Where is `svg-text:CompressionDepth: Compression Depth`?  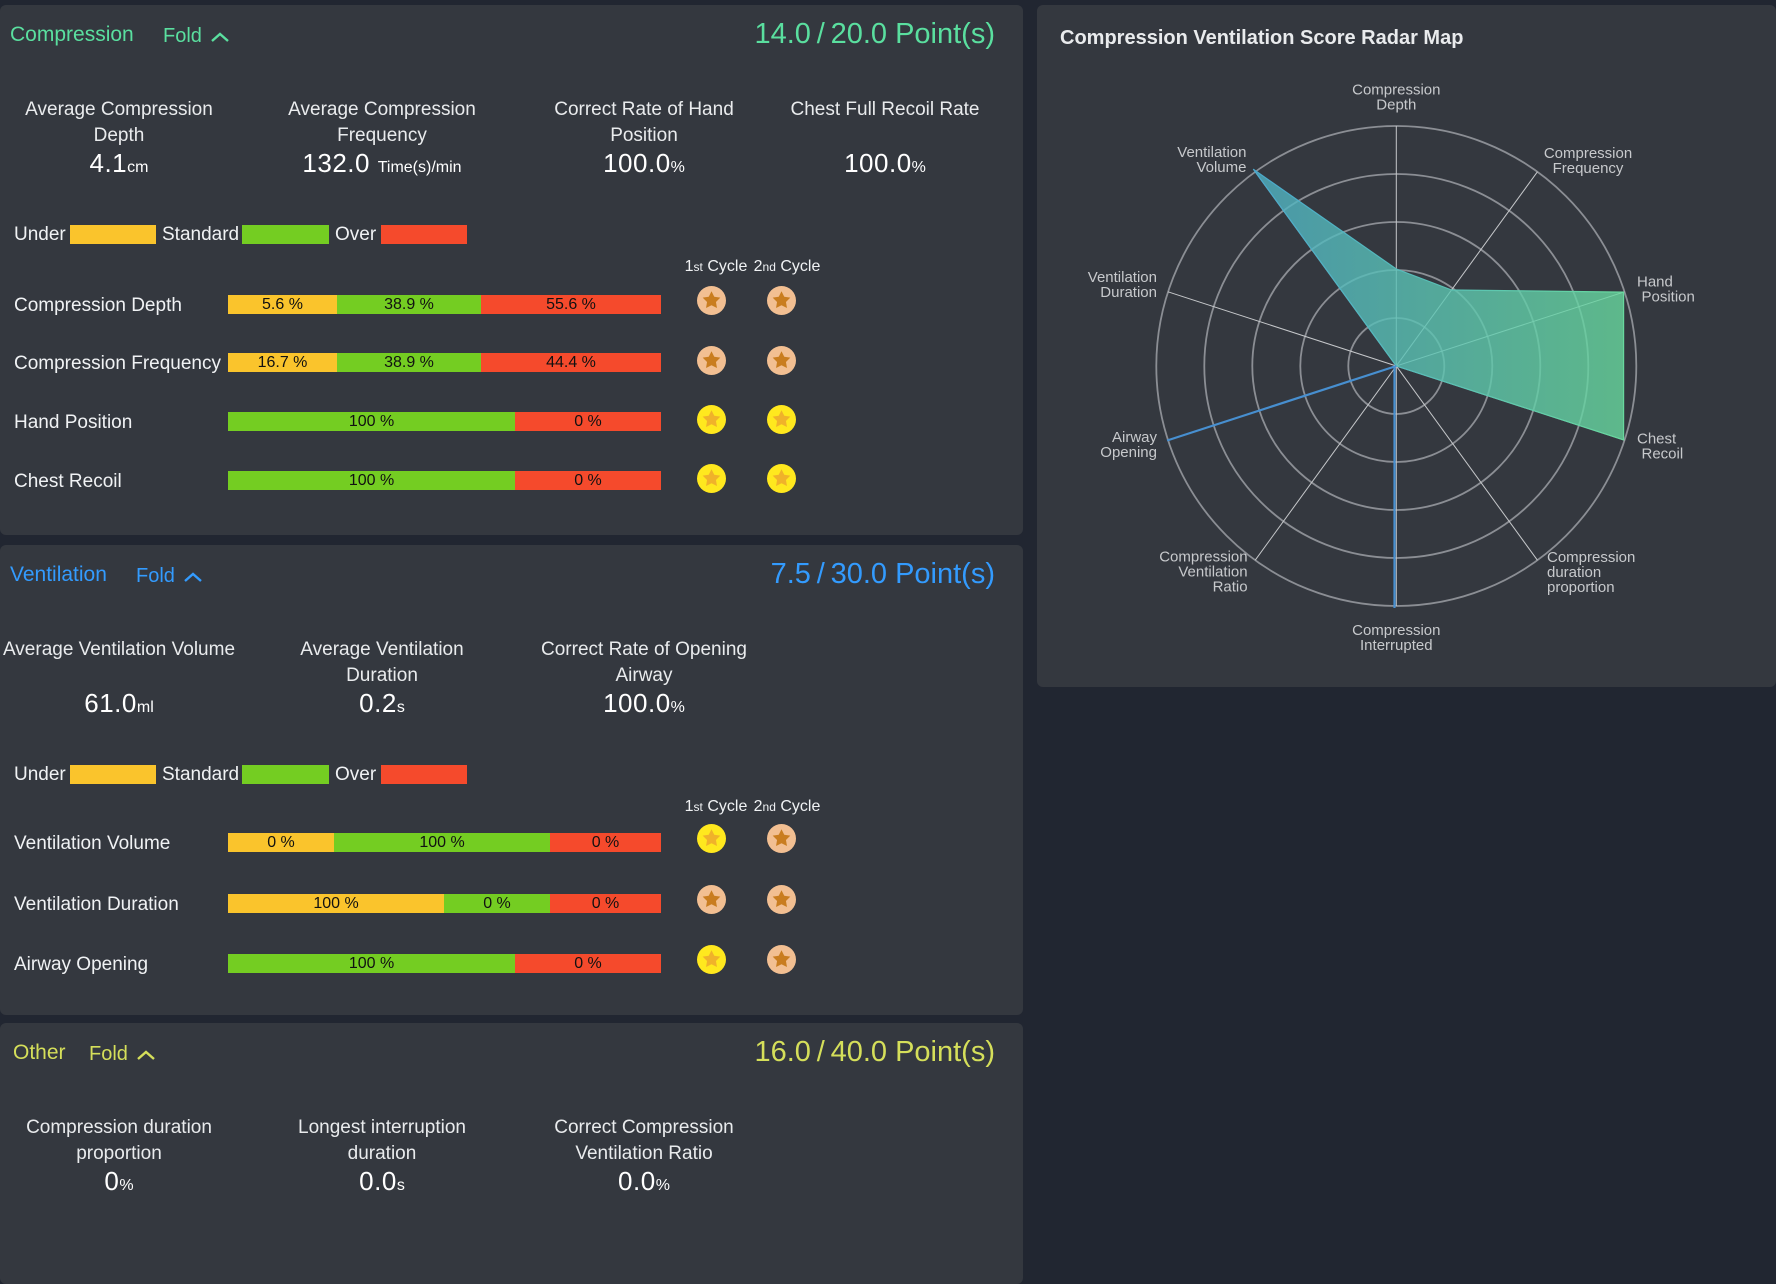
svg-text:CompressionDepth: Compression Depth is located at coordinates (1396, 98).